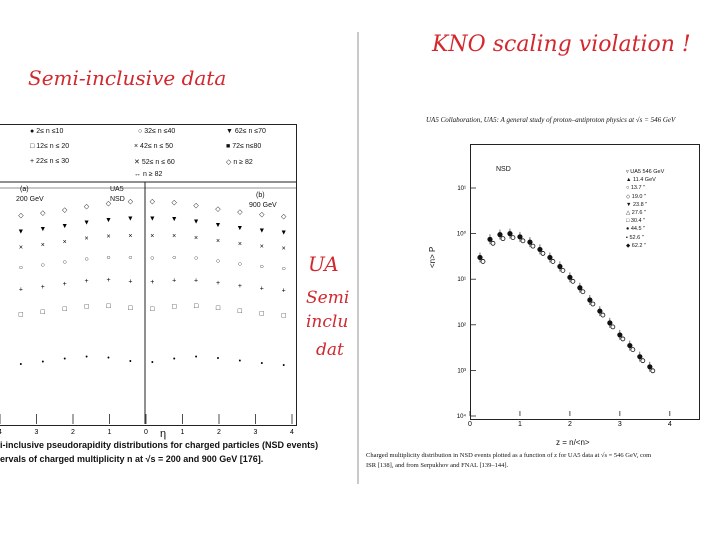  Describe the element at coordinates (30, 199) in the screenshot. I see `label-a-energy: 200 GeV` at that location.